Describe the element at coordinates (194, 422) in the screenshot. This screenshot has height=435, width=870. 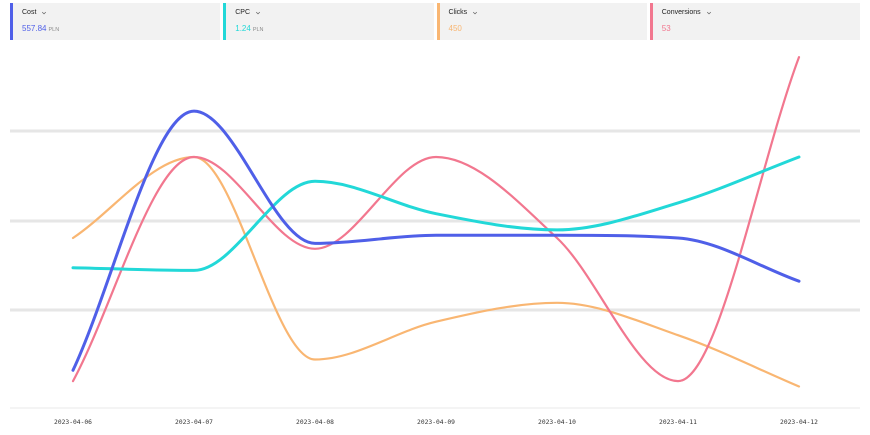
I see `x-tick-label: 2023-04-07` at that location.